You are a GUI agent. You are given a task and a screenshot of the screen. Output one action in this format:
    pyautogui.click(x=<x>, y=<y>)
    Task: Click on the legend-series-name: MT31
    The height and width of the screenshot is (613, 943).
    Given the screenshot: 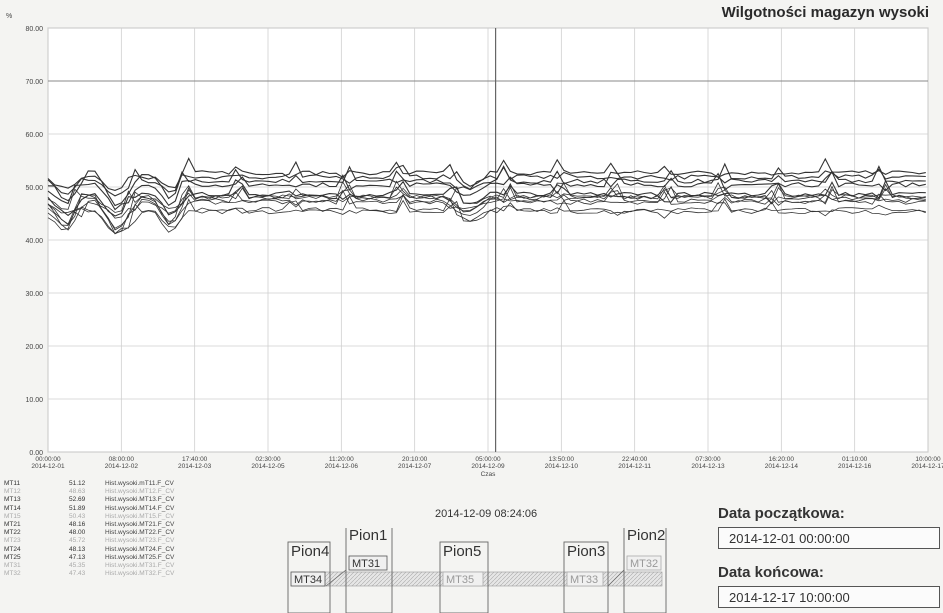 What is the action you would take?
    pyautogui.click(x=12, y=565)
    